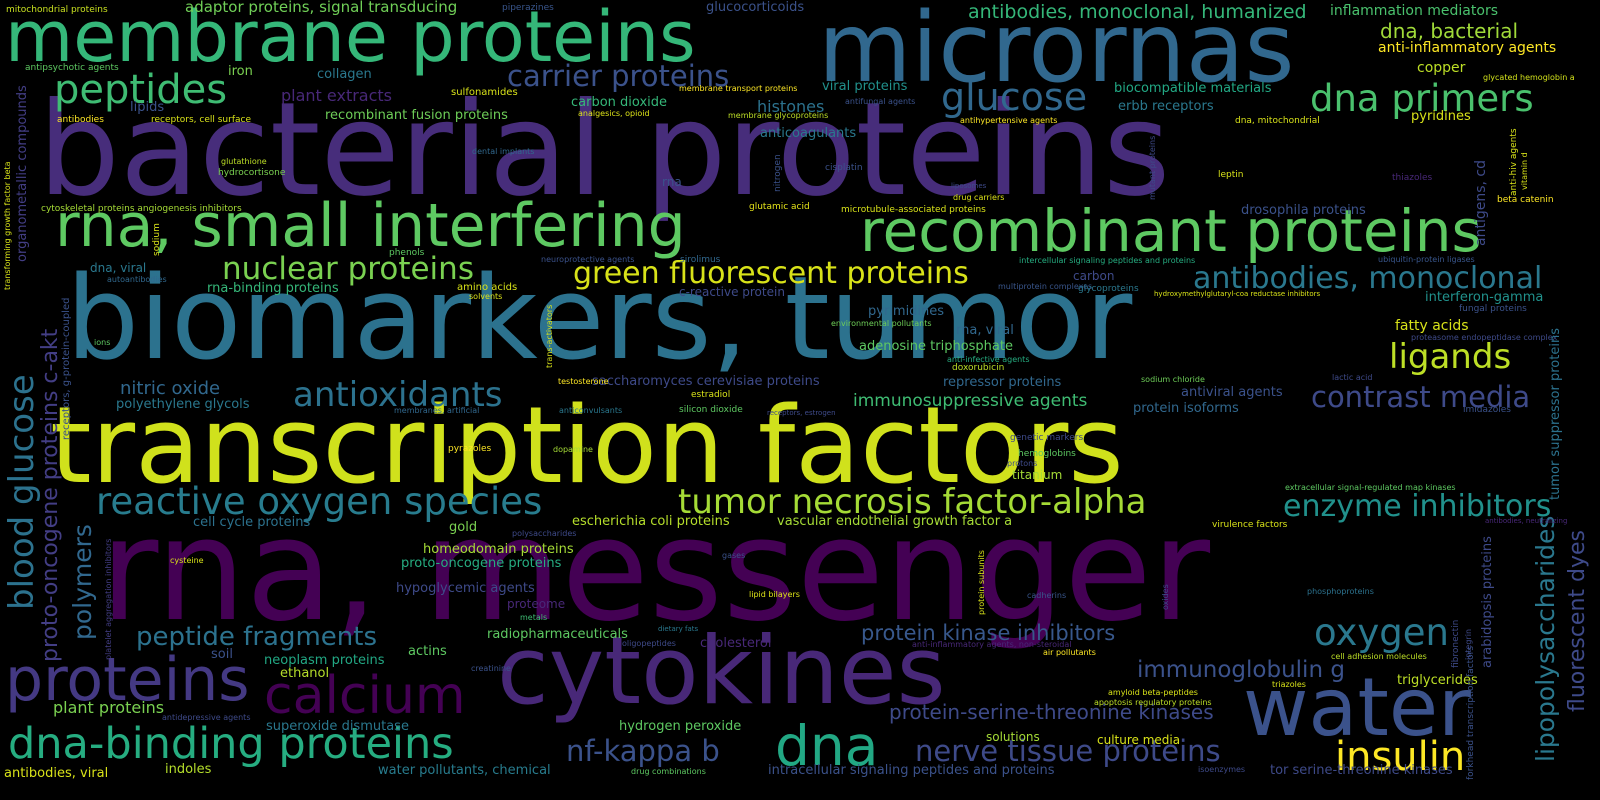  What do you see at coordinates (678, 629) in the screenshot?
I see `word-dietary-fats: dietary fats` at bounding box center [678, 629].